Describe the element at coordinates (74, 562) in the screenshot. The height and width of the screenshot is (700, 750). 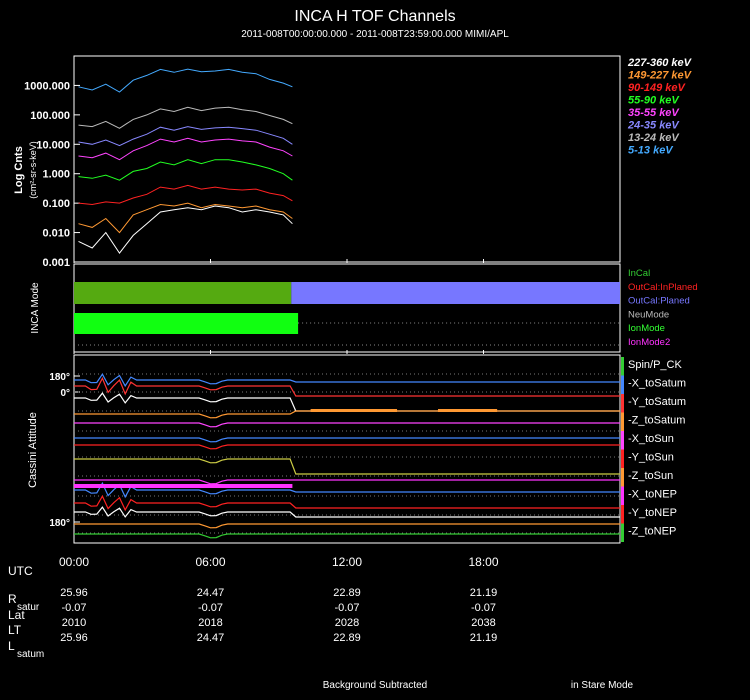
I see `time-tick-label: 00:00` at that location.